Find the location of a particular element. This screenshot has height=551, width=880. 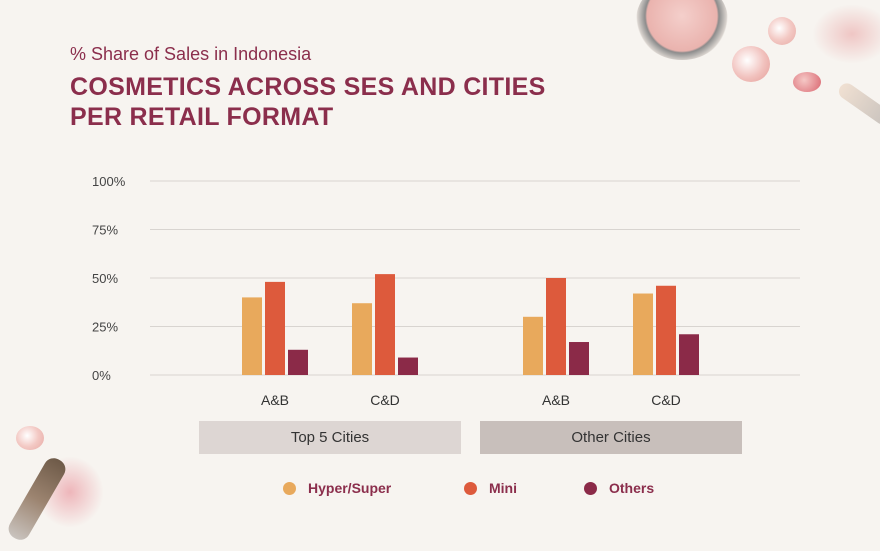

legend-item-others: Others is located at coordinates (619, 488).